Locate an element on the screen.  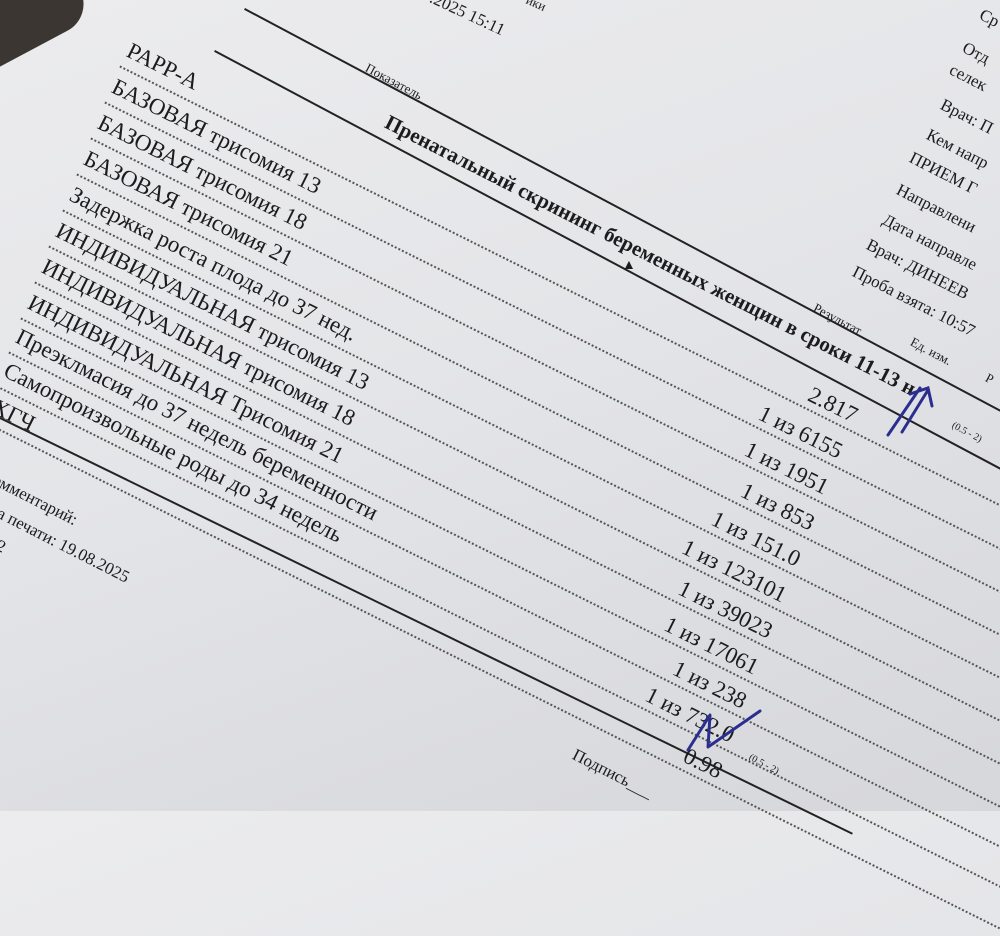
info-line: Ср is located at coordinates (988, 18).